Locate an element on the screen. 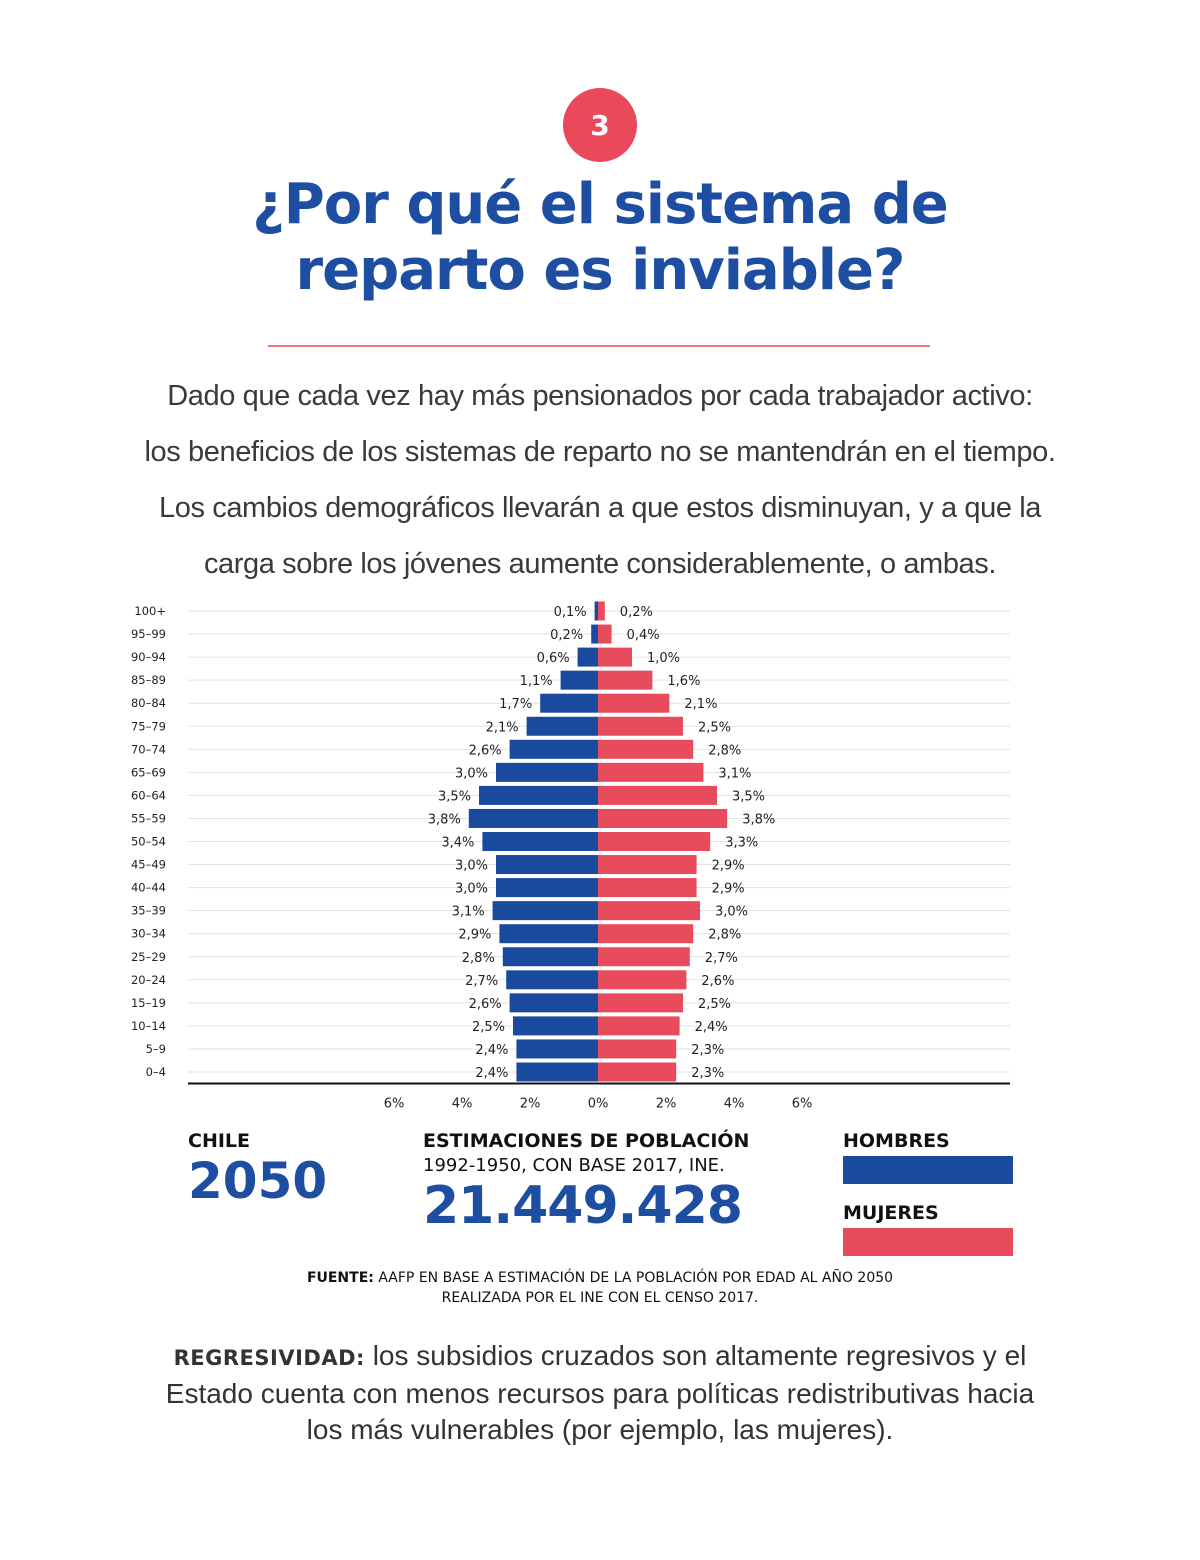 The width and height of the screenshot is (1200, 1560). country-label: CHILE is located at coordinates (219, 1141).